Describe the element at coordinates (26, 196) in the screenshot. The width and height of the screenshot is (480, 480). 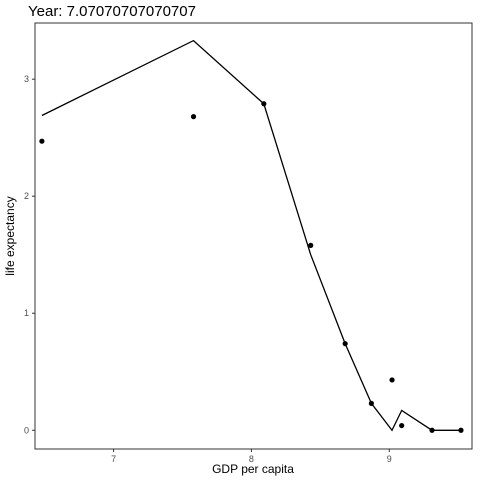
I see `y-tick-label: 2` at that location.